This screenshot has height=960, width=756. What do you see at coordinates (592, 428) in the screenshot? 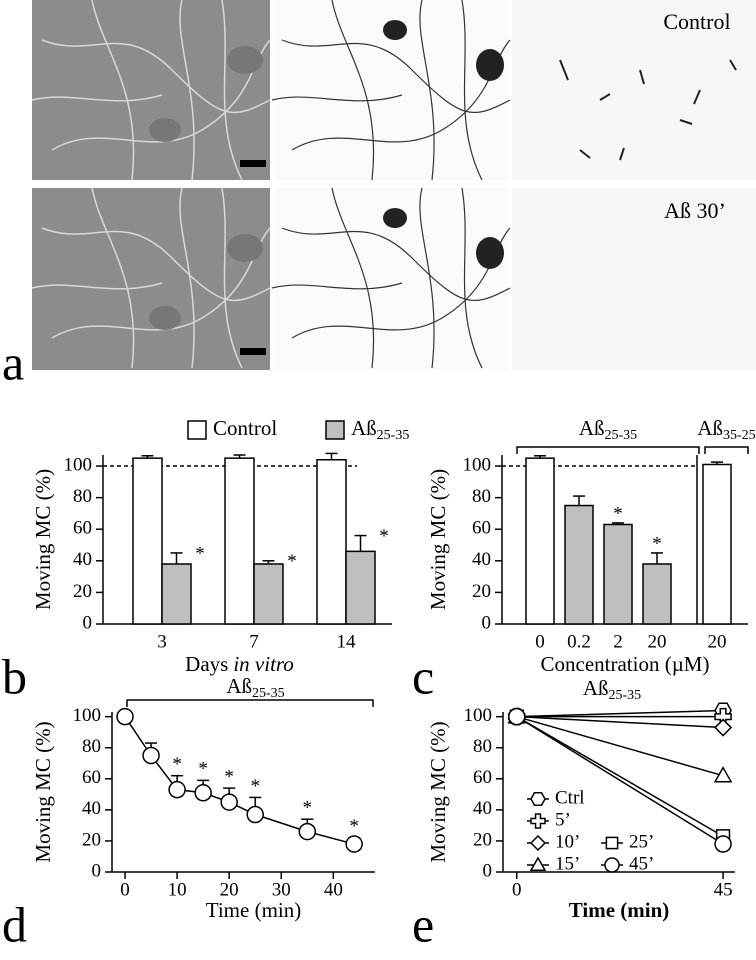
I see `group-label-main: Aß` at bounding box center [592, 428].